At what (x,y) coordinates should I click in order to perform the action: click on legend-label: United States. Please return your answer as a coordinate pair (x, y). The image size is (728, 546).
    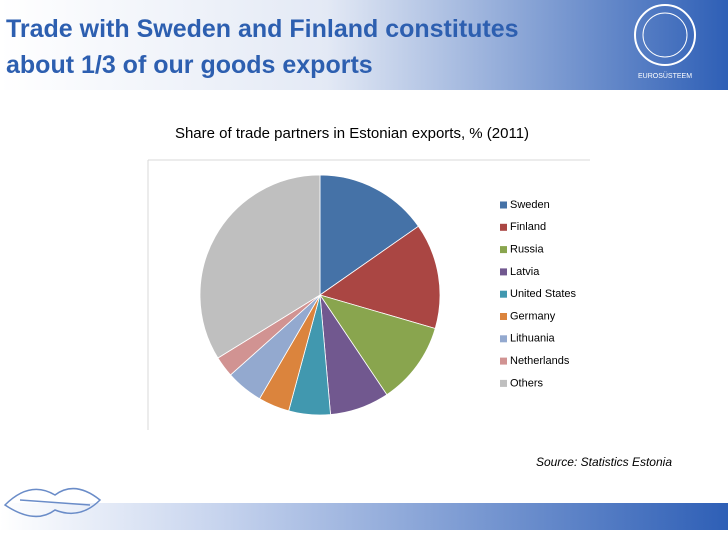
    Looking at the image, I should click on (543, 294).